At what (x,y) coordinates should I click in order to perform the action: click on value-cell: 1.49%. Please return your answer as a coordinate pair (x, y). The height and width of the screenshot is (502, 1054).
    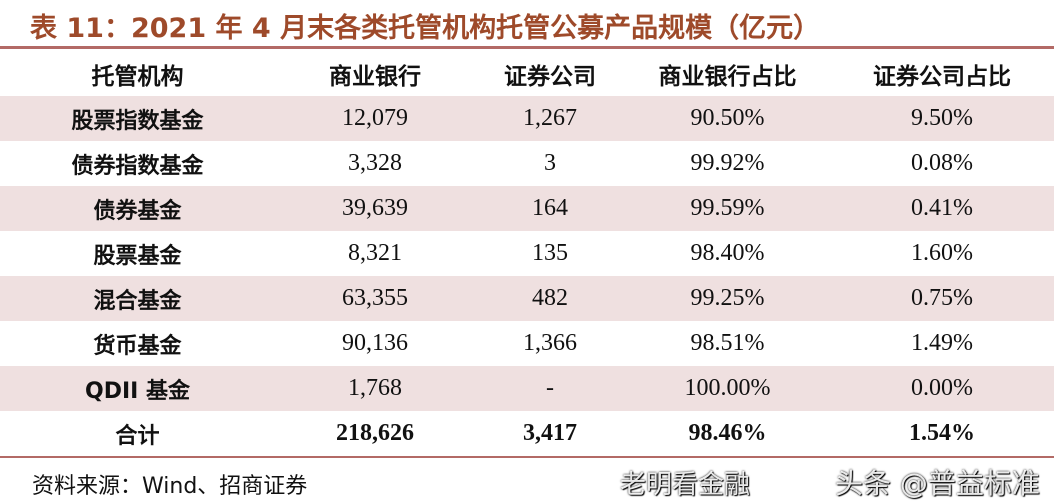
    Looking at the image, I should click on (942, 343).